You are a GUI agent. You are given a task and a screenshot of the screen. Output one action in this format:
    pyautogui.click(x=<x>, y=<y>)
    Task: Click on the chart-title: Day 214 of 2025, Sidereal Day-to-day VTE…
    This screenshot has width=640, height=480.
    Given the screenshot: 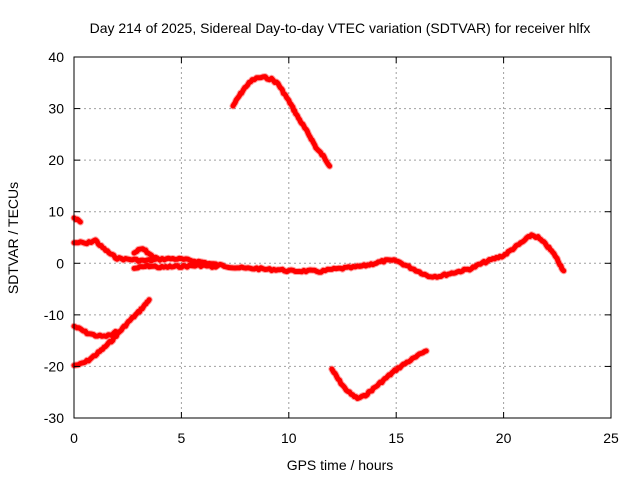 What is the action you would take?
    pyautogui.click(x=340, y=28)
    